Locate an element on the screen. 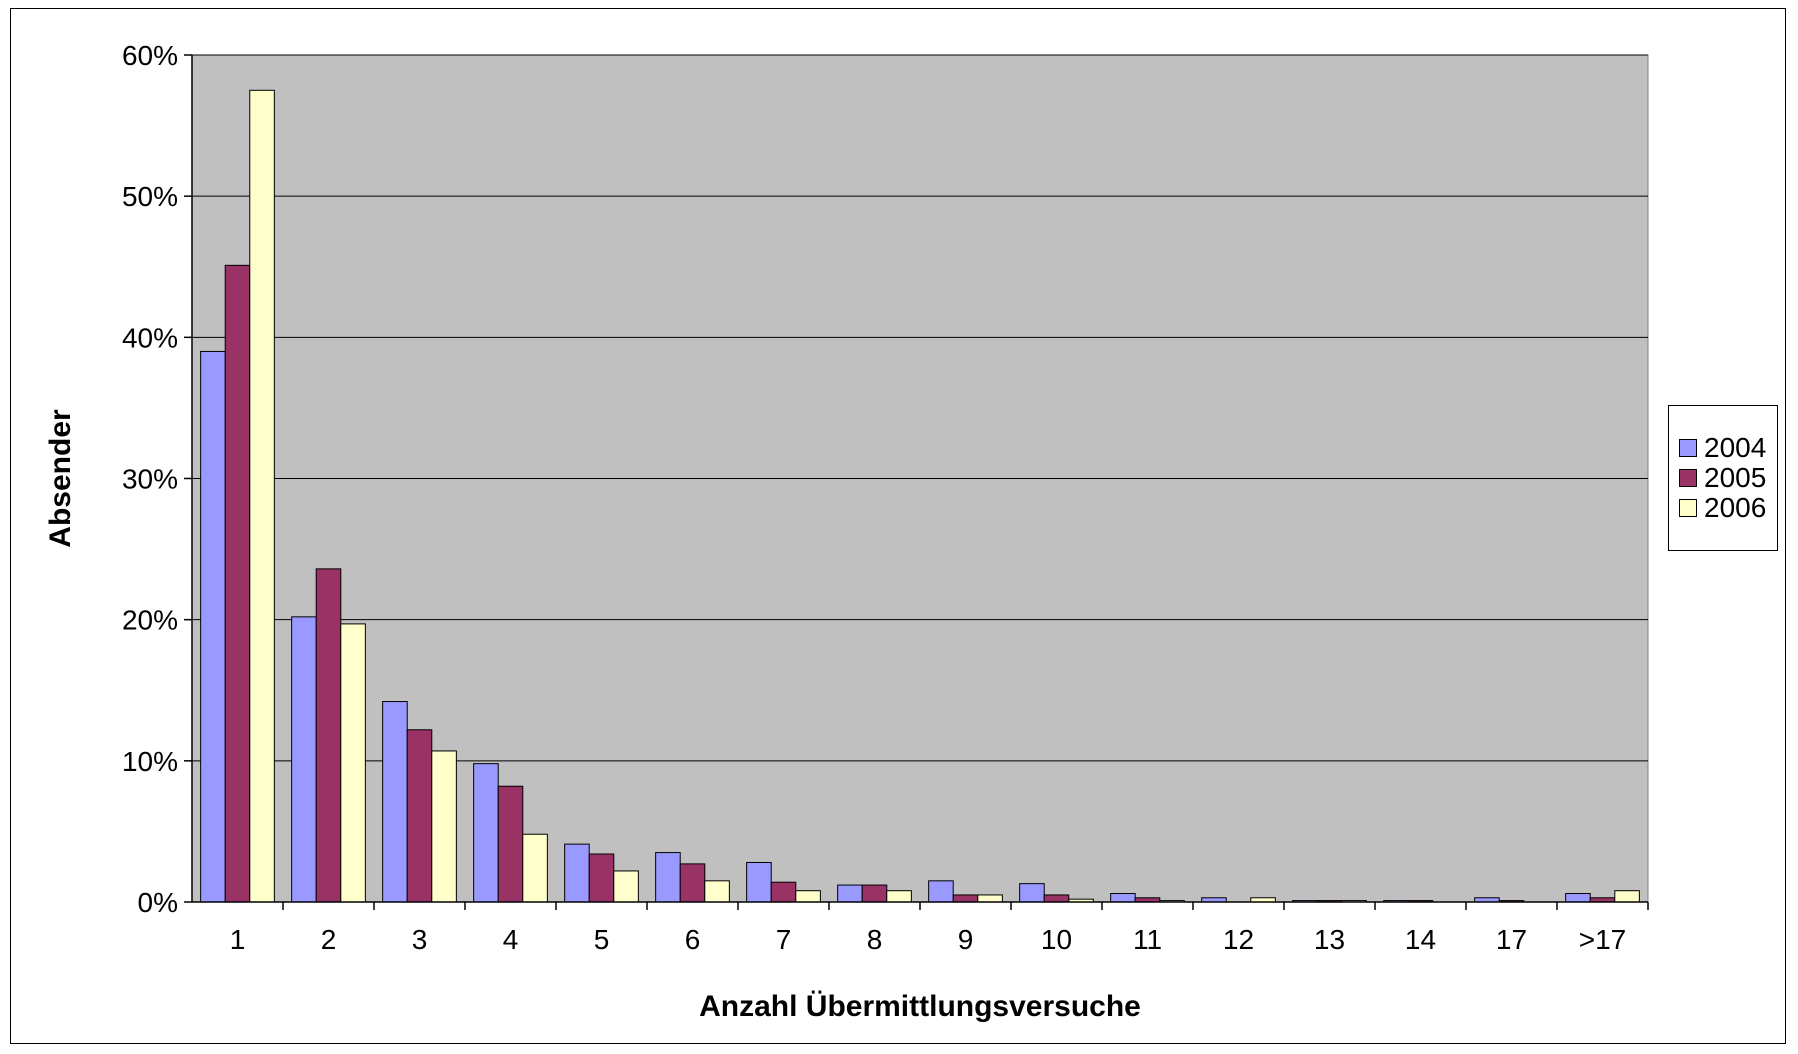 This screenshot has width=1798, height=1054. legend-item-2006: 2006 is located at coordinates (1722, 508).